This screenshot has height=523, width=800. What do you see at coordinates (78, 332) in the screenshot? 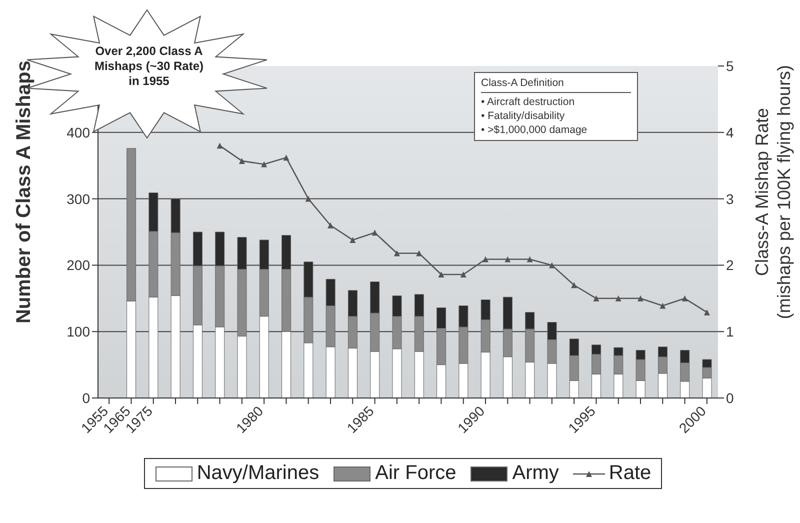
I see `y-tick-label: 100` at bounding box center [78, 332].